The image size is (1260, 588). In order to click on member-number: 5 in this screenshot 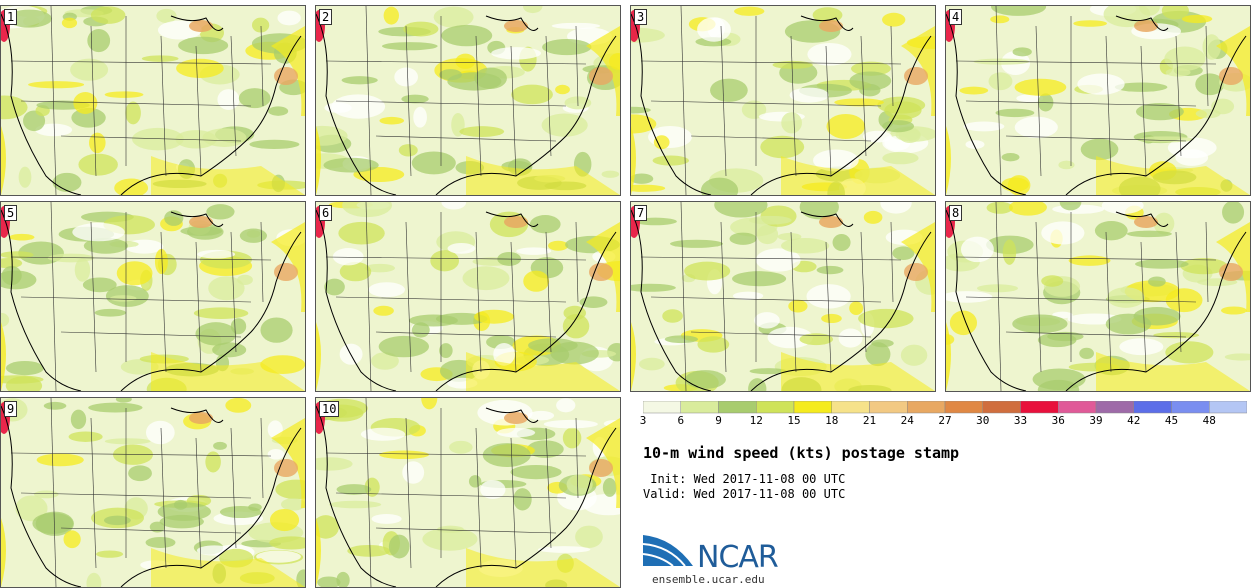, I will do `click(11, 213)`.